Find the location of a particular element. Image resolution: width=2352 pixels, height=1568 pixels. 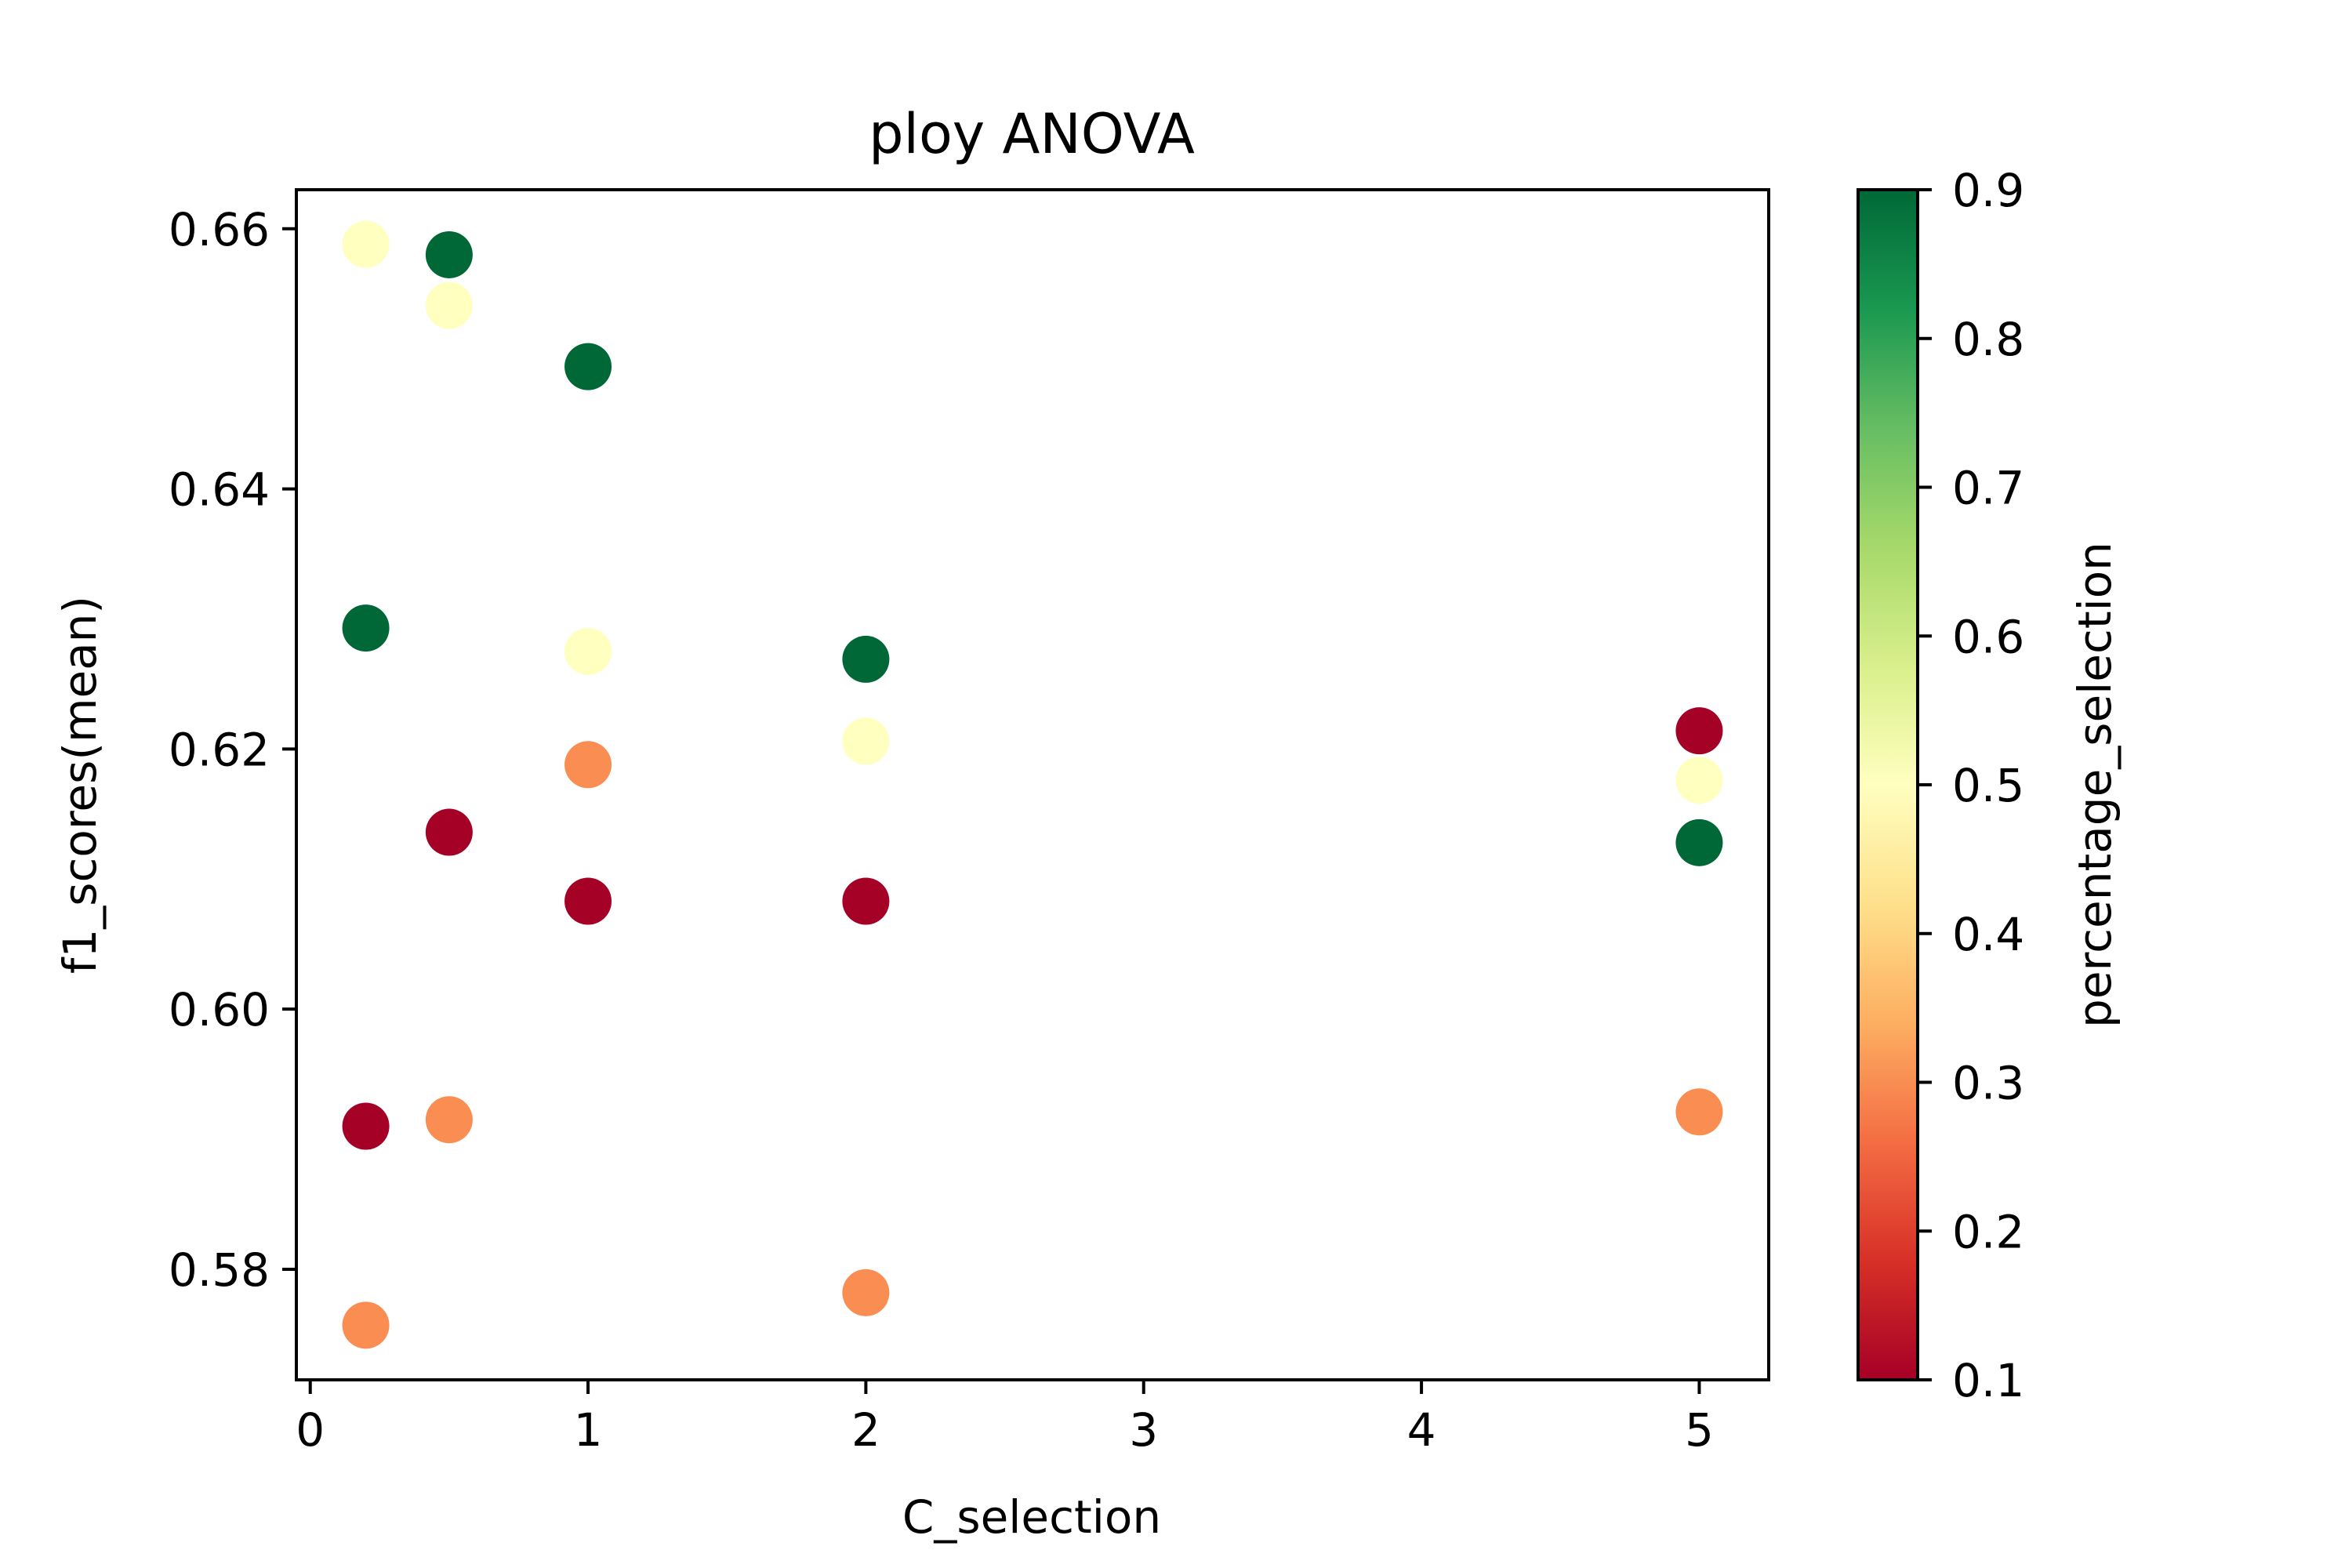

colorbar-ticks: 0.1 0.2 0.3 0.4 0.5 0.6 0.7 0.8 0.9 is located at coordinates (1971, 785).